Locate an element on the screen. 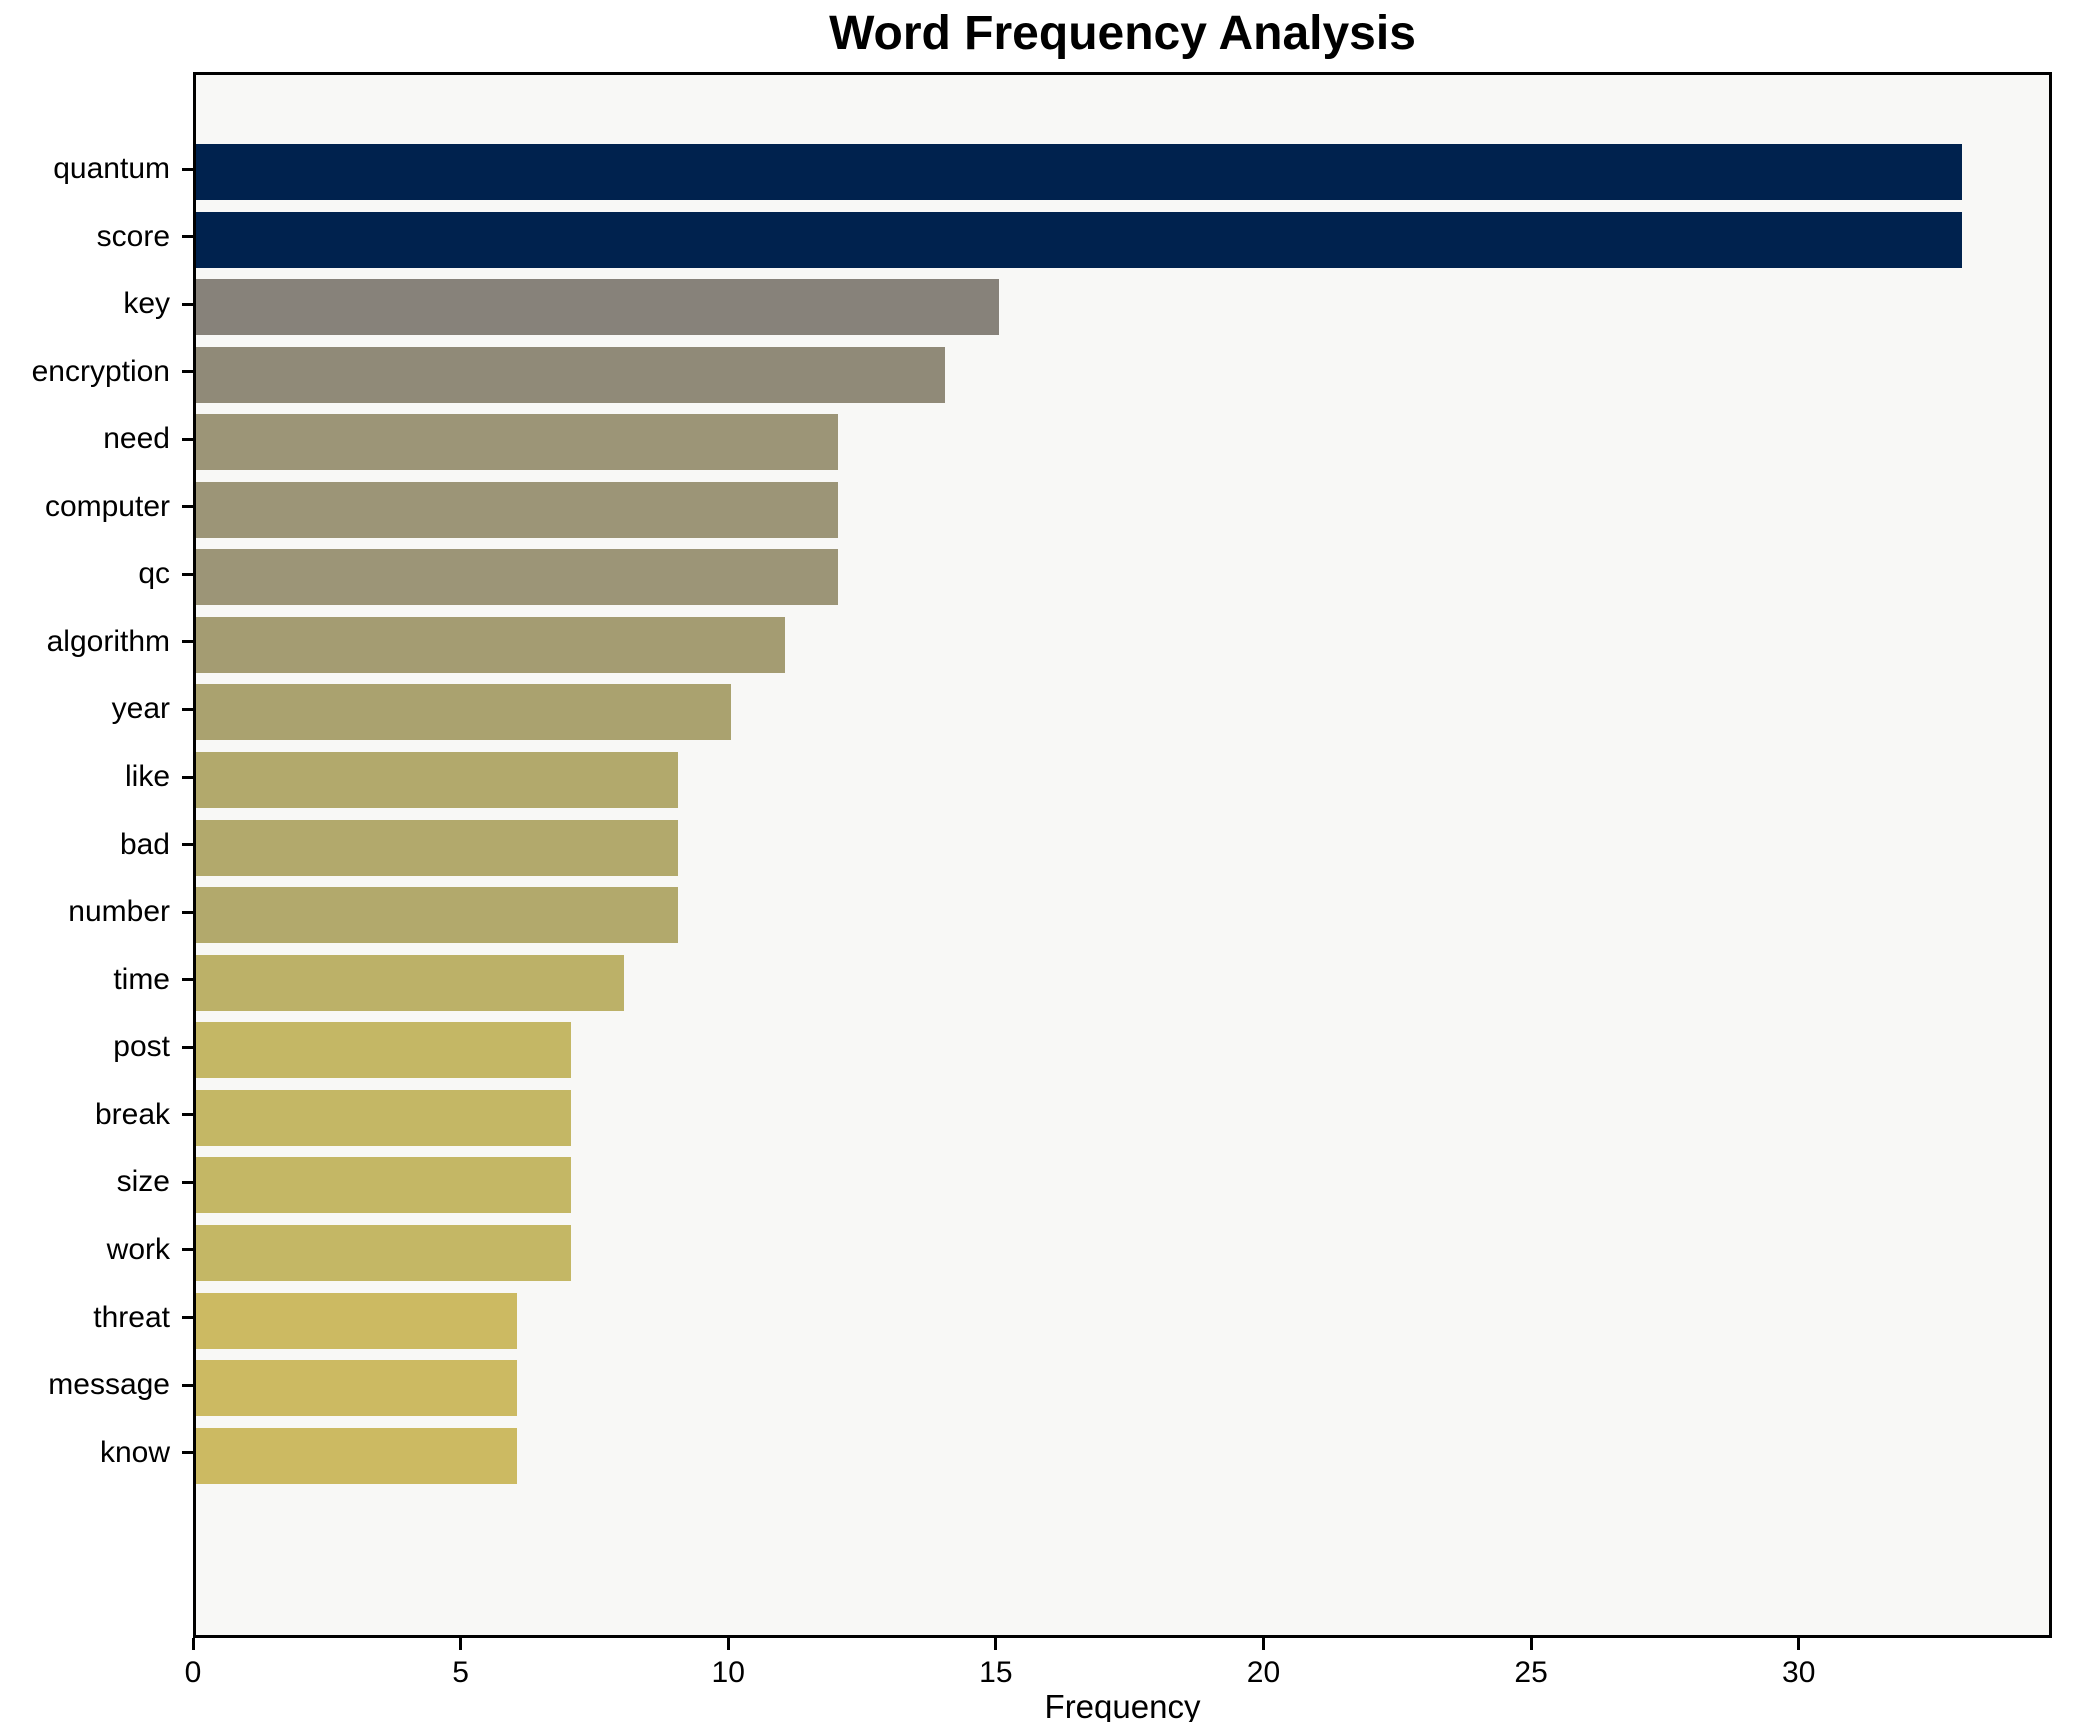 The height and width of the screenshot is (1722, 2073). y-tick-label-key: key is located at coordinates (146, 304).